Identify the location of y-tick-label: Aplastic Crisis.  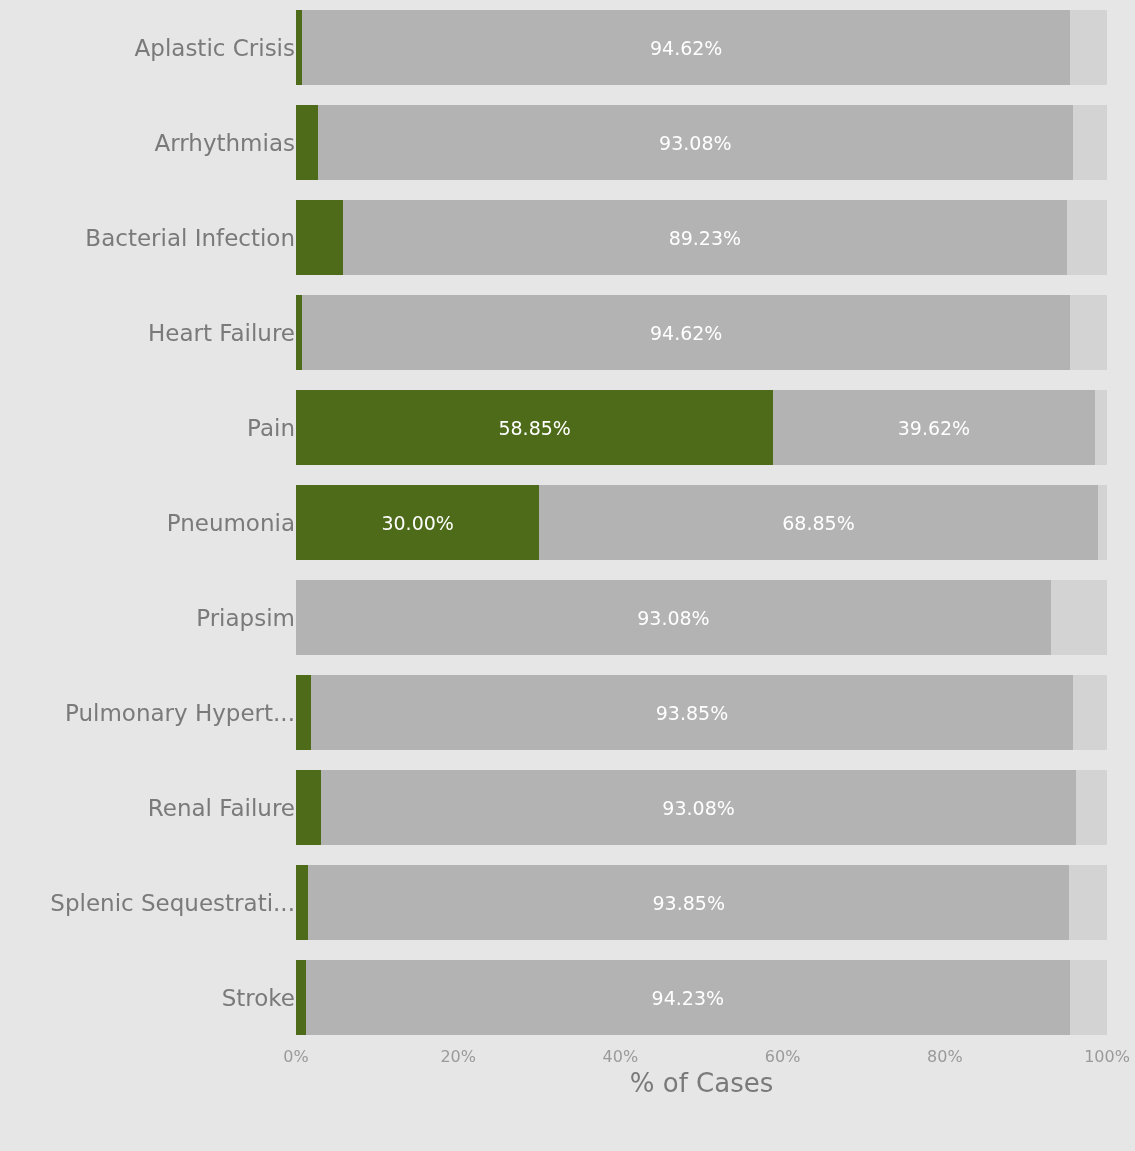
(214, 47).